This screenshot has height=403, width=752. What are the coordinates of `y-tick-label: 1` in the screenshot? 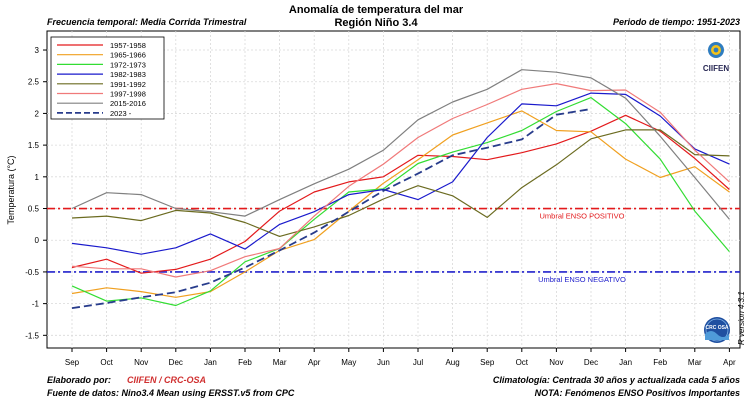 It's located at (37, 177).